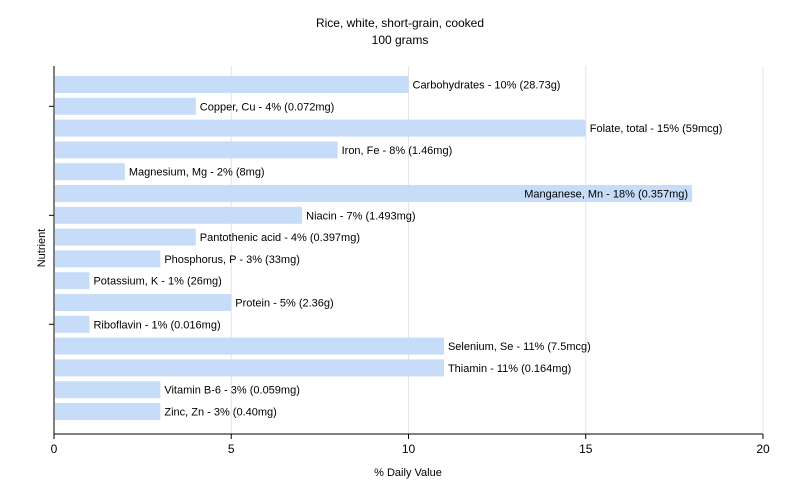 The image size is (800, 500). What do you see at coordinates (232, 260) in the screenshot?
I see `bar-label: Phosphorus, P - 3% (33mg)` at bounding box center [232, 260].